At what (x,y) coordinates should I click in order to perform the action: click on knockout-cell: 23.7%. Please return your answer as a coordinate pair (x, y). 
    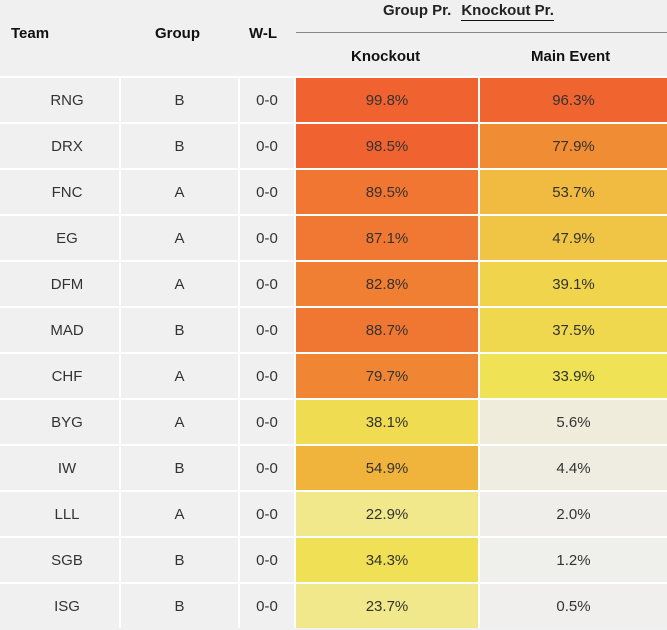
    Looking at the image, I should click on (386, 605).